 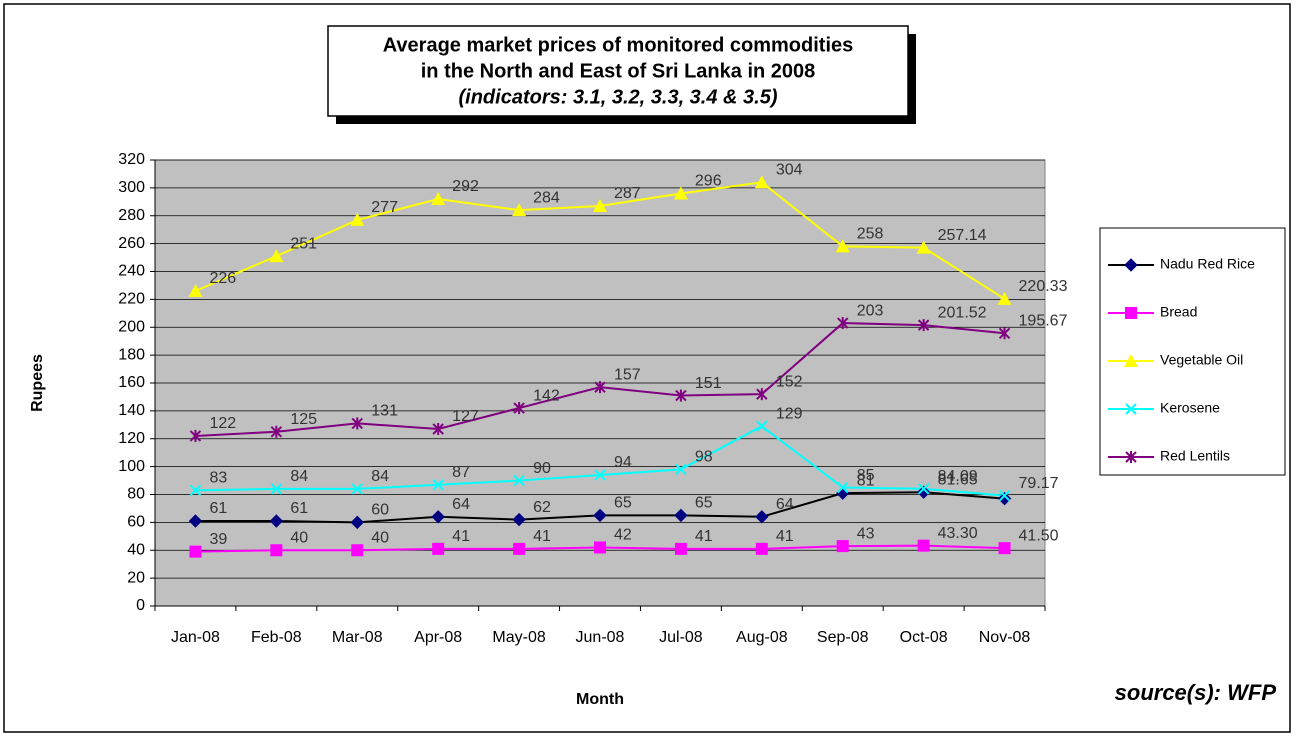 What do you see at coordinates (461, 472) in the screenshot?
I see `data-label: 87` at bounding box center [461, 472].